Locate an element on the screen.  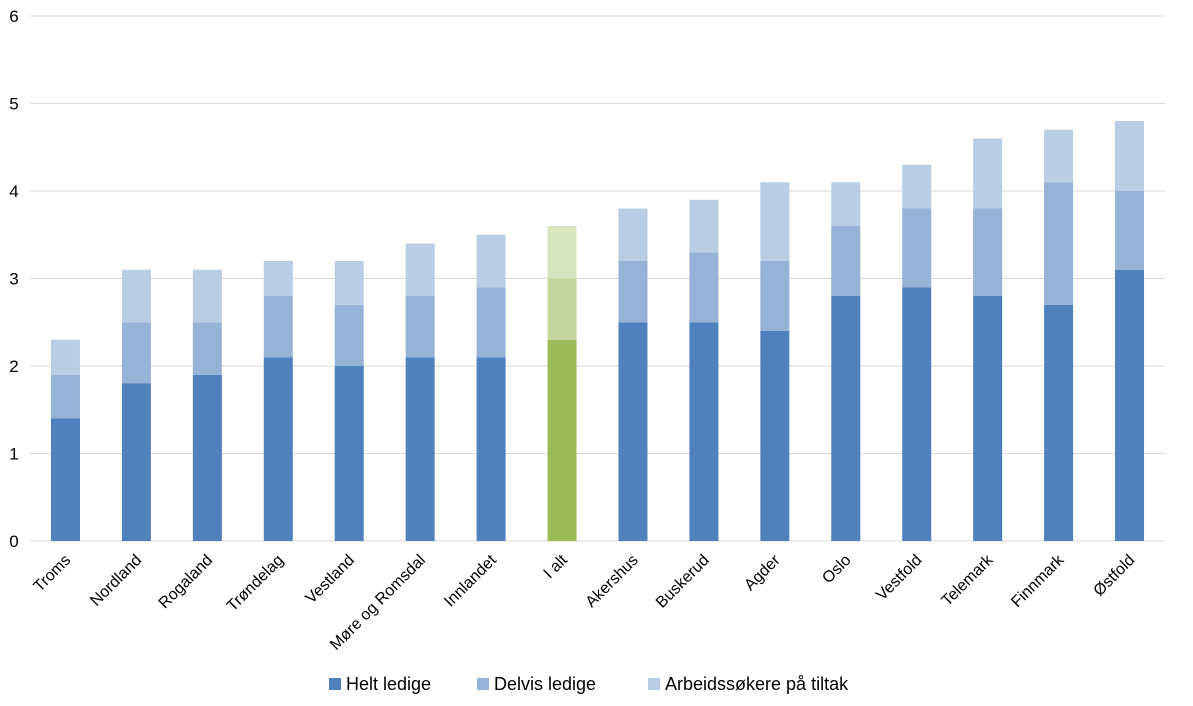
x-tick-label: Akershus is located at coordinates (612, 581).